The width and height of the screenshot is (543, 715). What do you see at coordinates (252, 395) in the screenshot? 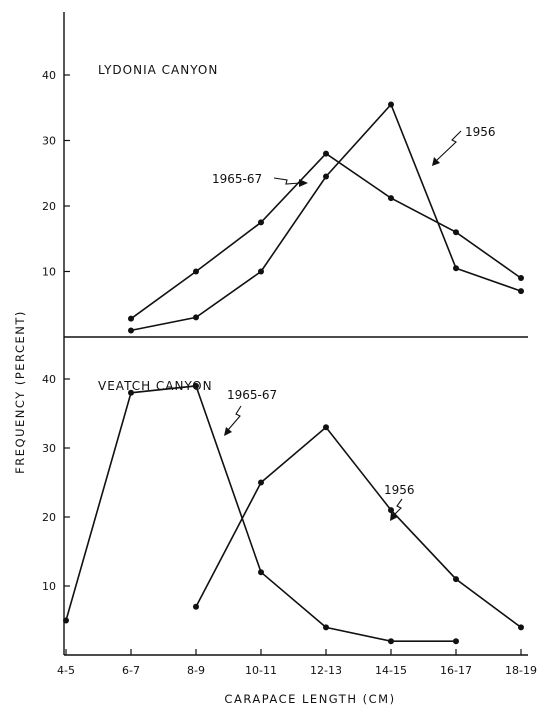
I see `annotation-veatch-1965-67: 1965-67` at bounding box center [252, 395].